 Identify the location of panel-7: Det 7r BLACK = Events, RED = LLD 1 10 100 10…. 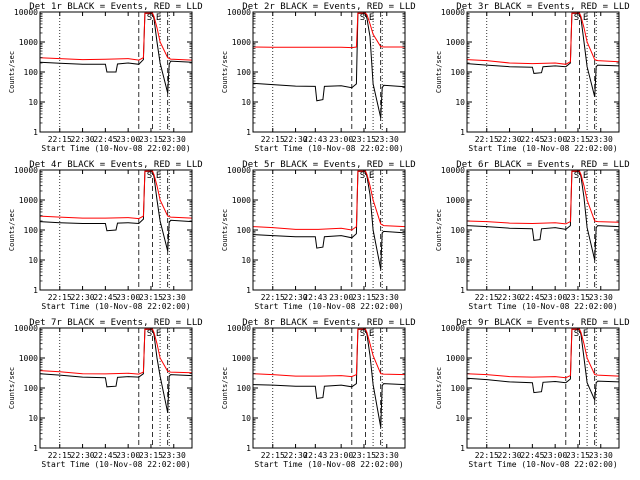
(105, 393).